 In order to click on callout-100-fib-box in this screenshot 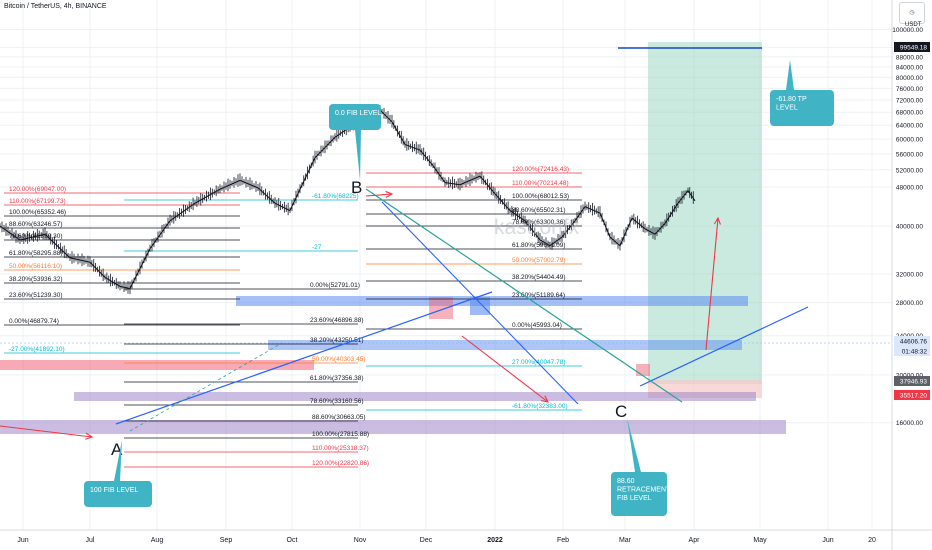, I will do `click(118, 494)`.